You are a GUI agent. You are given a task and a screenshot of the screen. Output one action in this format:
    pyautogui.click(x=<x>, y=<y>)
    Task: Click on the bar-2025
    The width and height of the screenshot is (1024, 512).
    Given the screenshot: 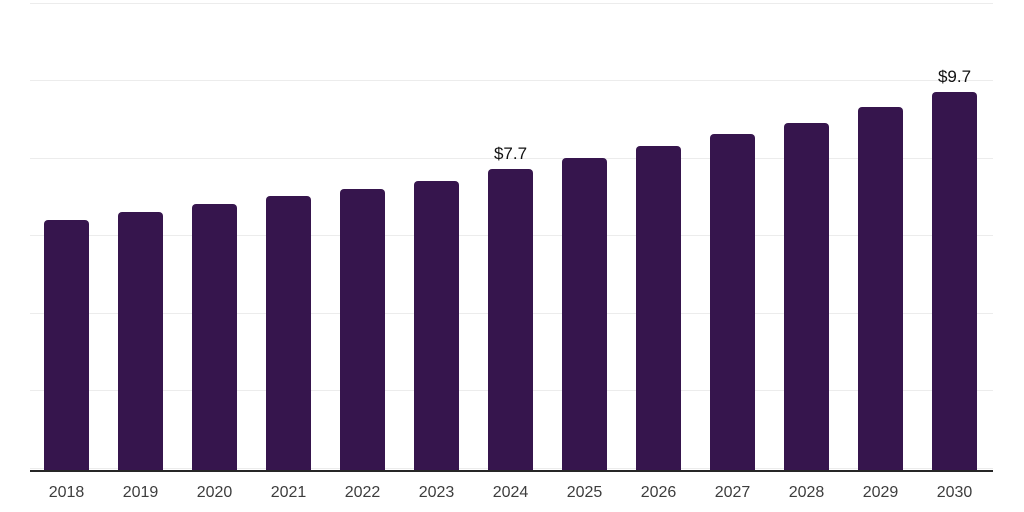 What is the action you would take?
    pyautogui.click(x=584, y=313)
    